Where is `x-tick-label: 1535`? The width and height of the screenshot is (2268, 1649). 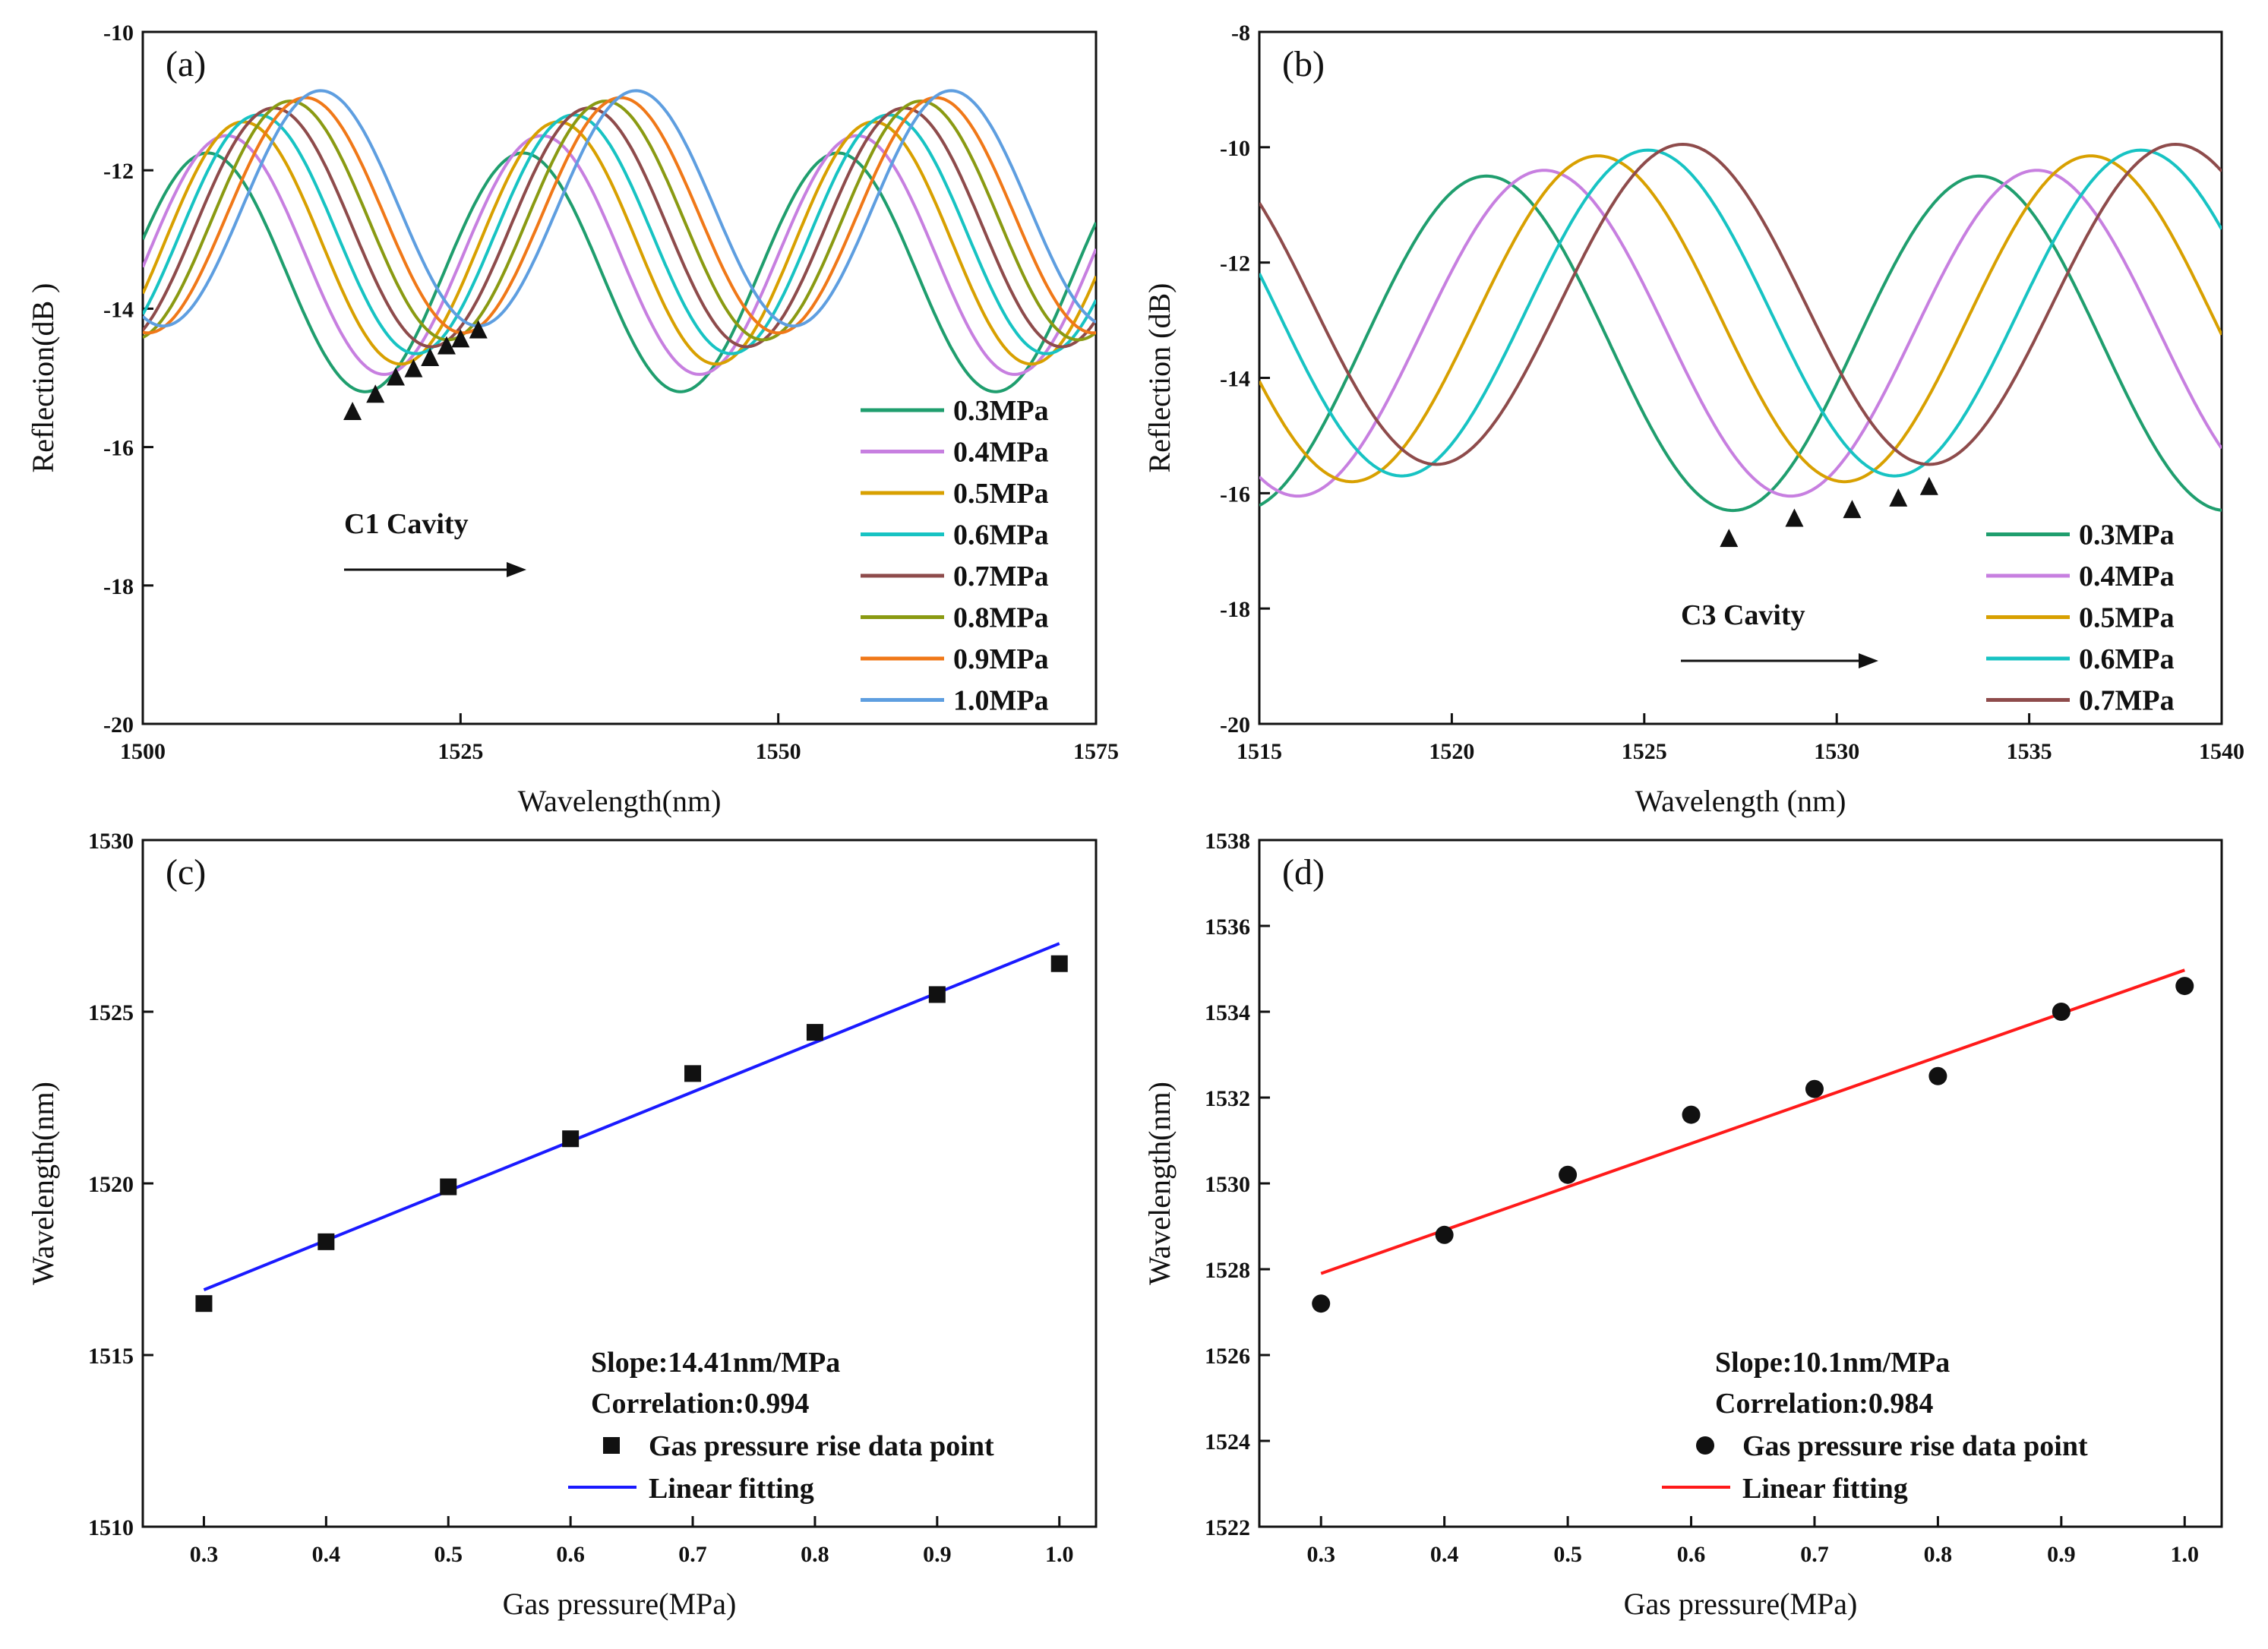
x-tick-label: 1535 is located at coordinates (2029, 751).